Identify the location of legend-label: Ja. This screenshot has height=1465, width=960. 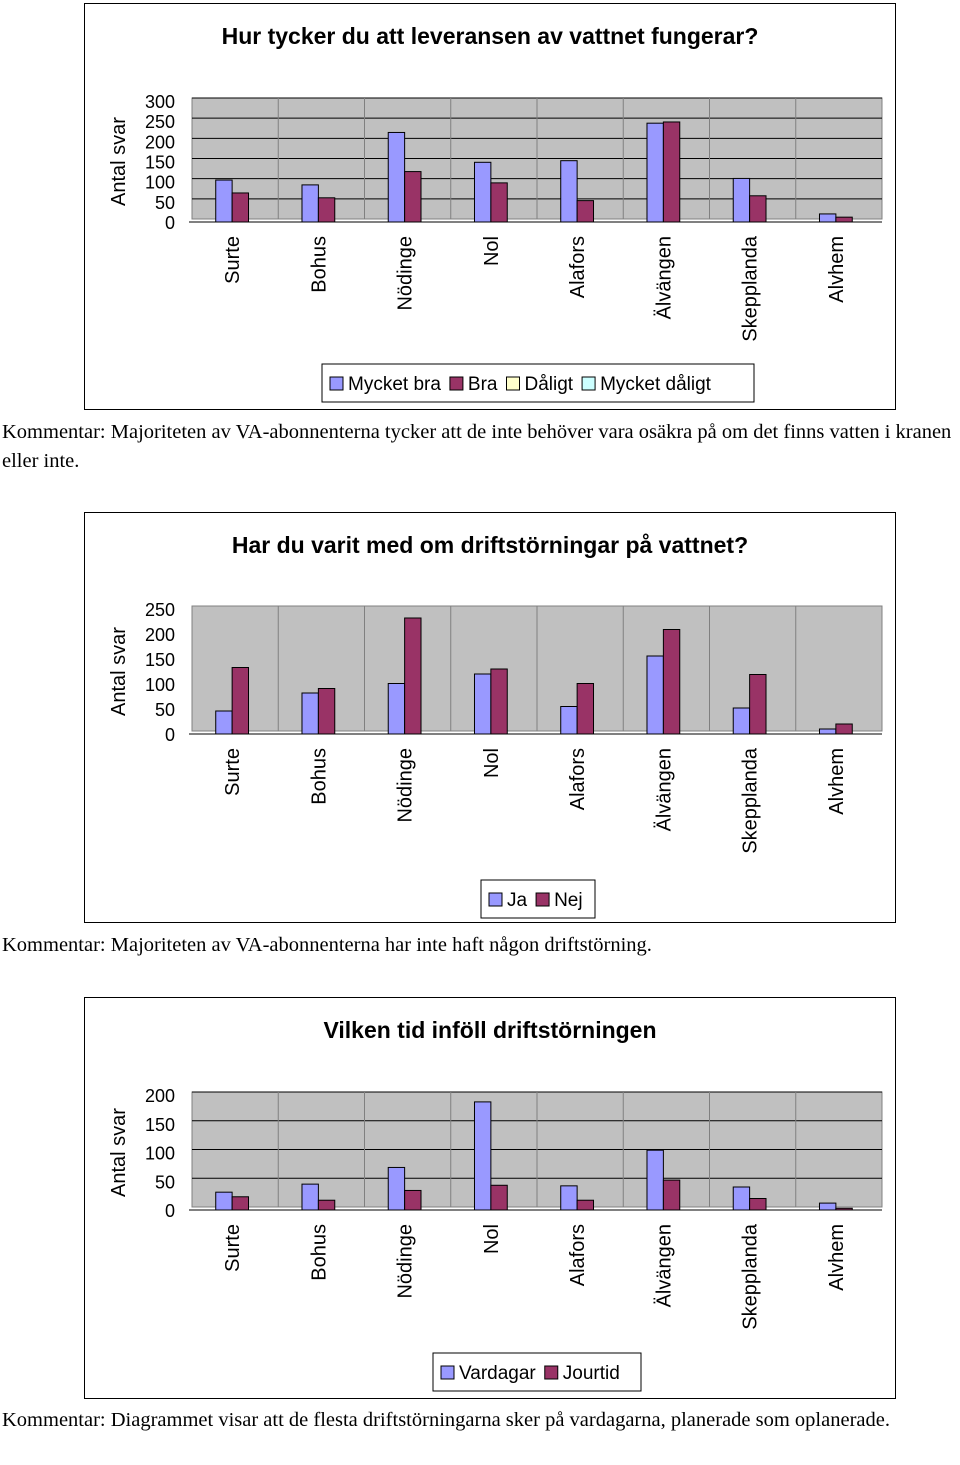
(517, 900).